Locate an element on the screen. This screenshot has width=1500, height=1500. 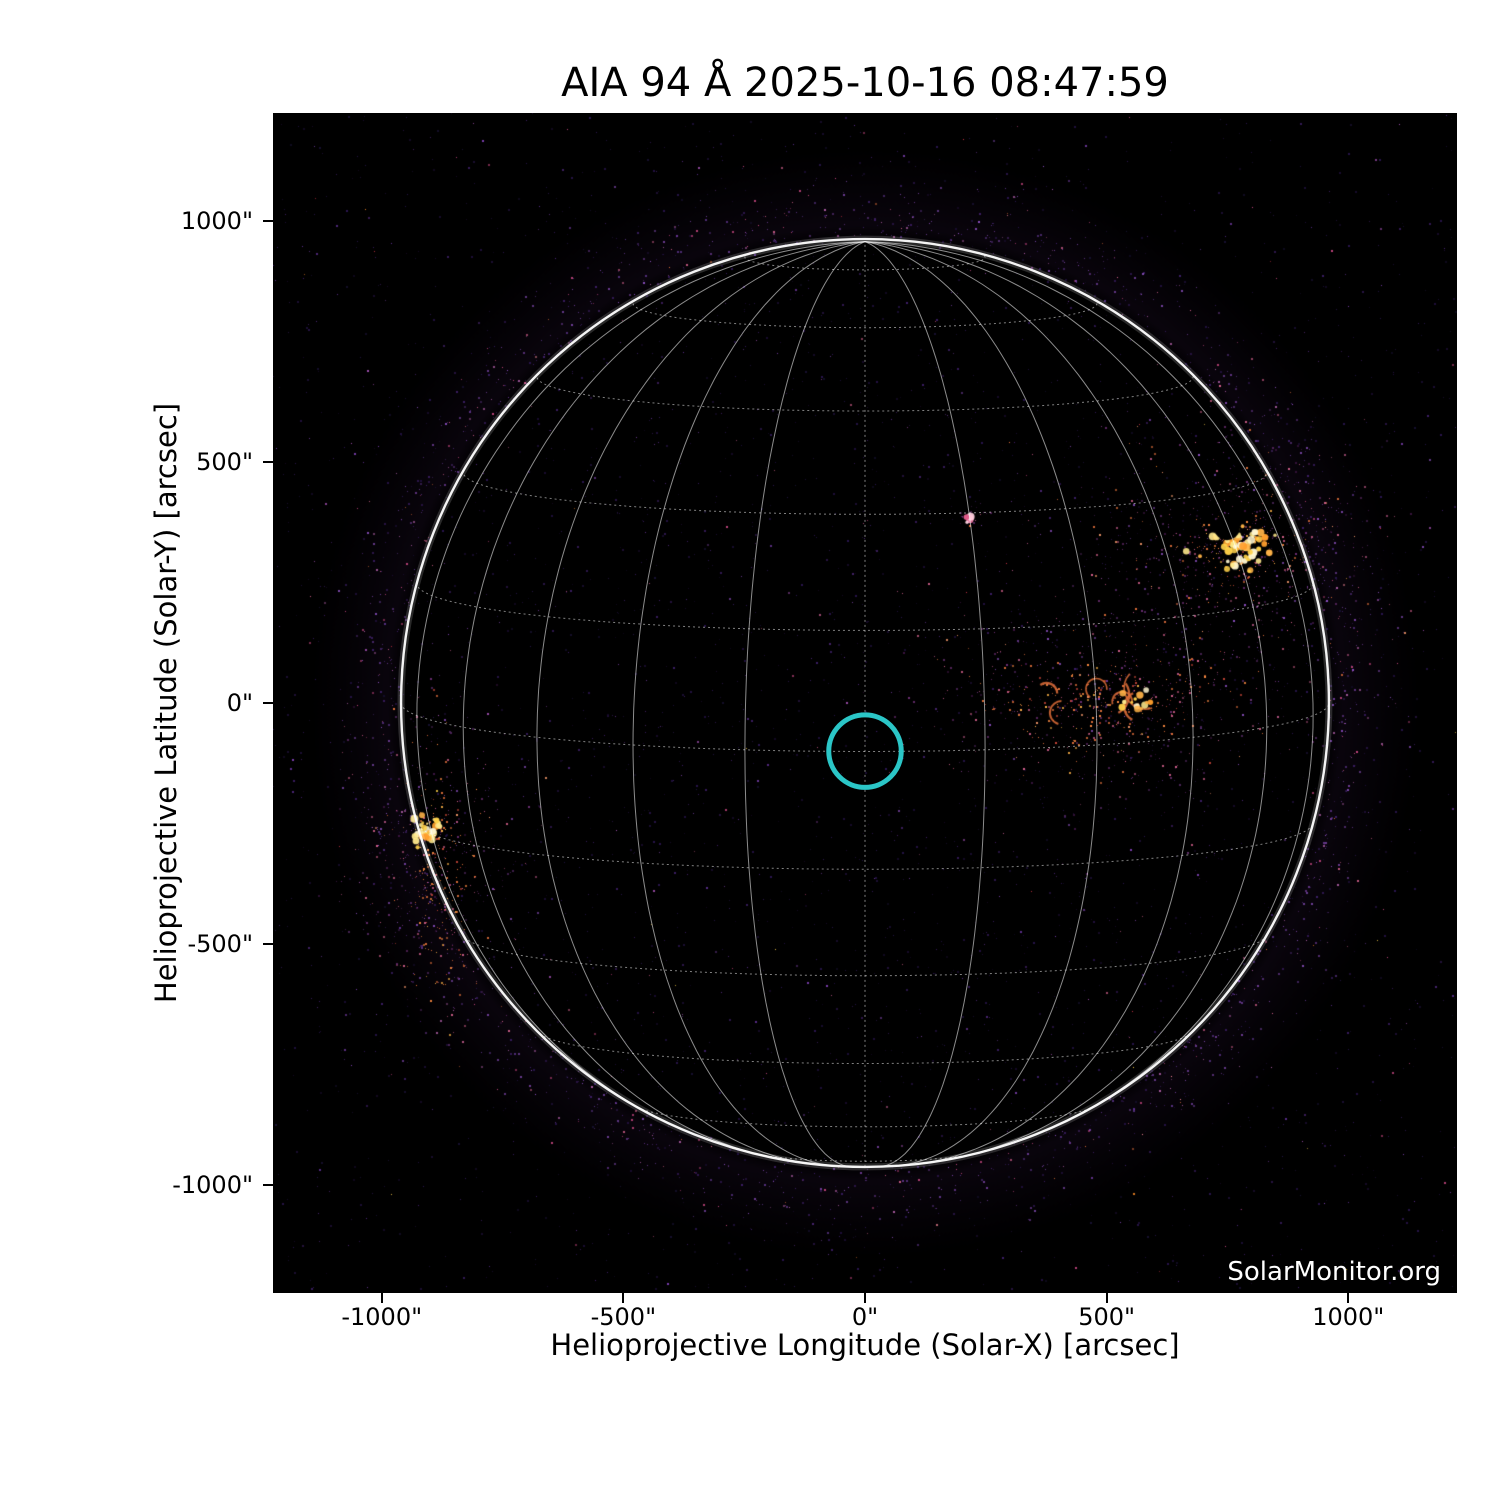
y-tick-label: 0" is located at coordinates (239, 703).